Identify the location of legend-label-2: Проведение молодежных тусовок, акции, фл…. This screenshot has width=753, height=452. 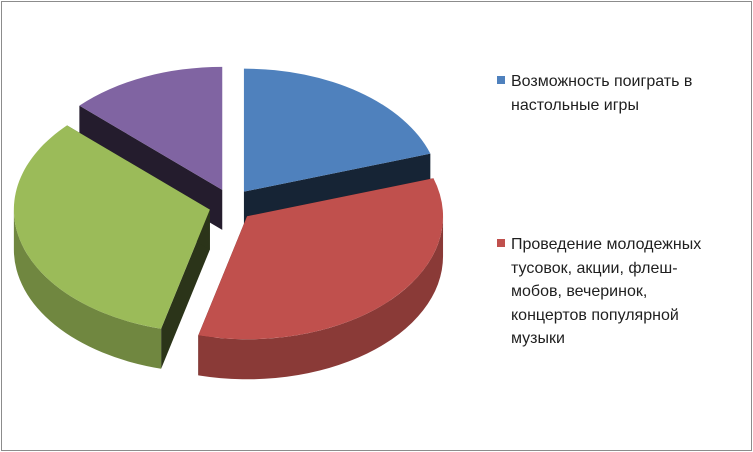
(606, 291).